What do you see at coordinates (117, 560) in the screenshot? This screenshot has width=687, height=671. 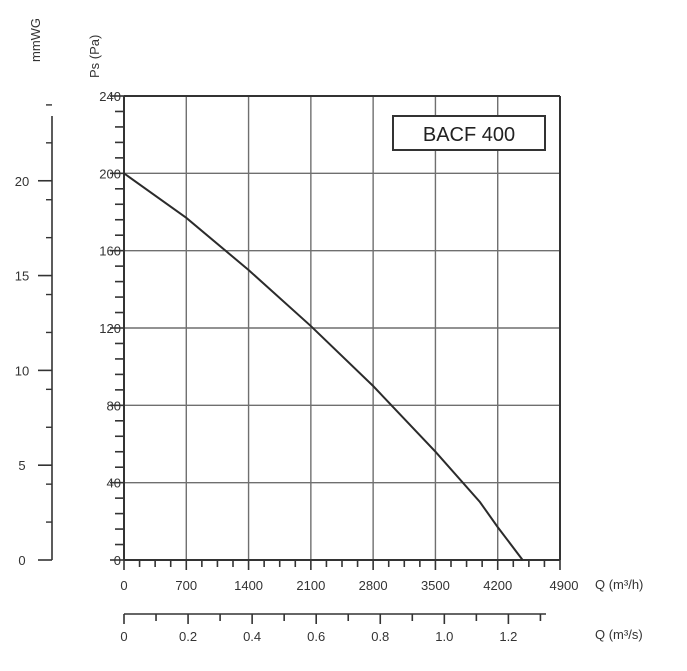 I see `ps-tick-label: 0` at bounding box center [117, 560].